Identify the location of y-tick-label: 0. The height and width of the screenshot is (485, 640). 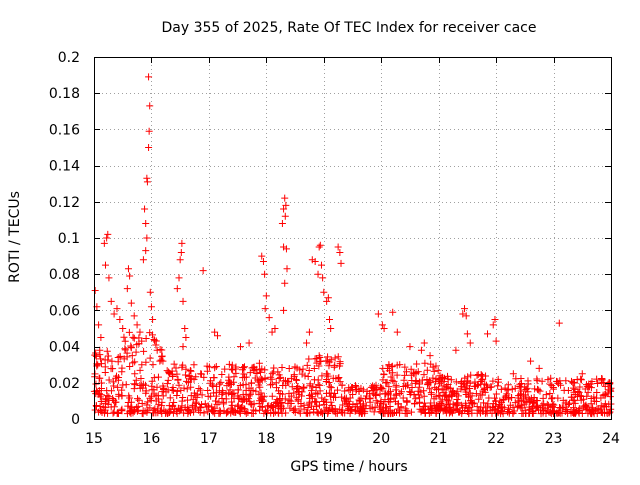
(75, 420).